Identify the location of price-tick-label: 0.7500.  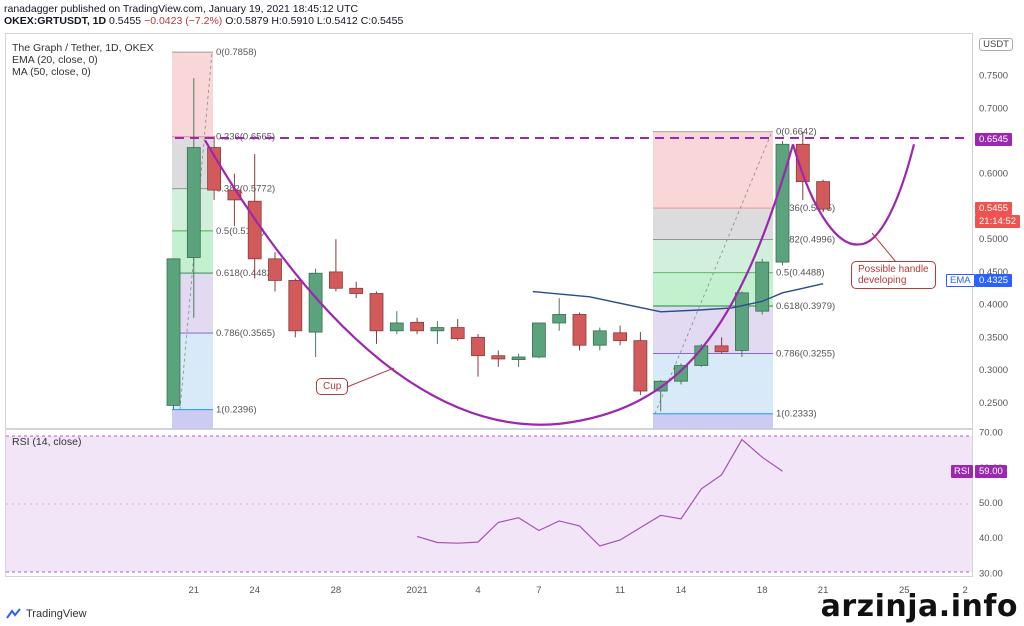
(993, 76).